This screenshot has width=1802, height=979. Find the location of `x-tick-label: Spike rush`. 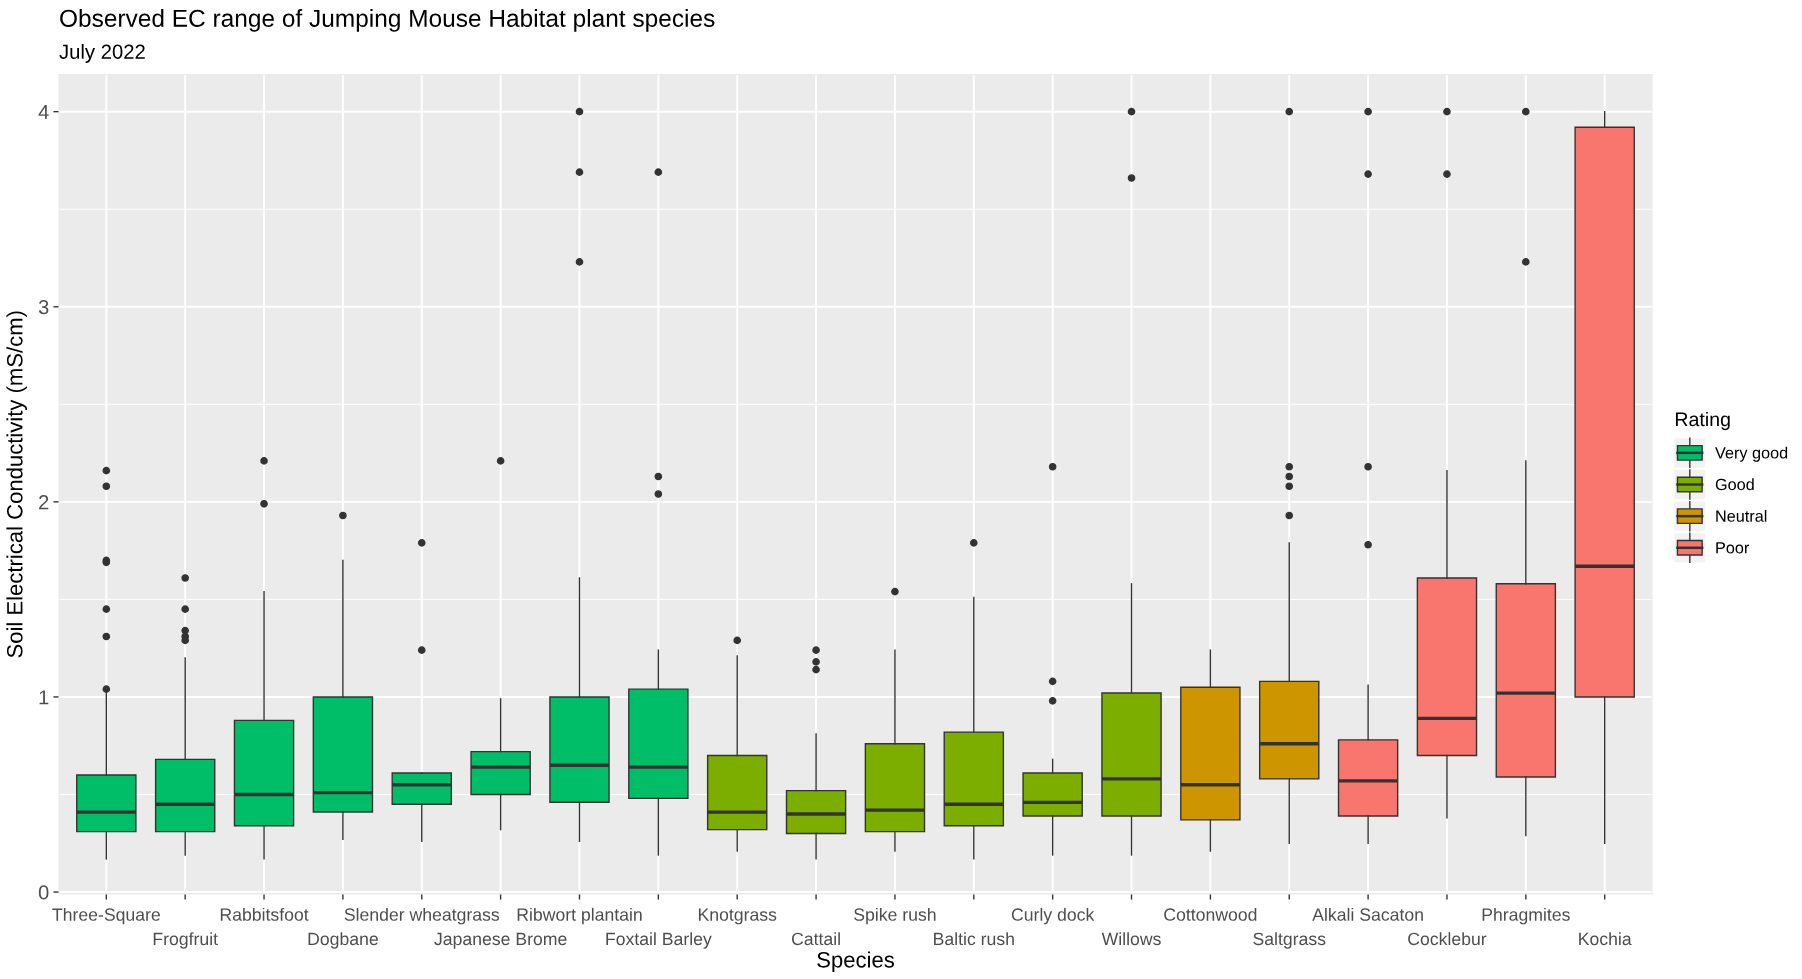

x-tick-label: Spike rush is located at coordinates (895, 916).